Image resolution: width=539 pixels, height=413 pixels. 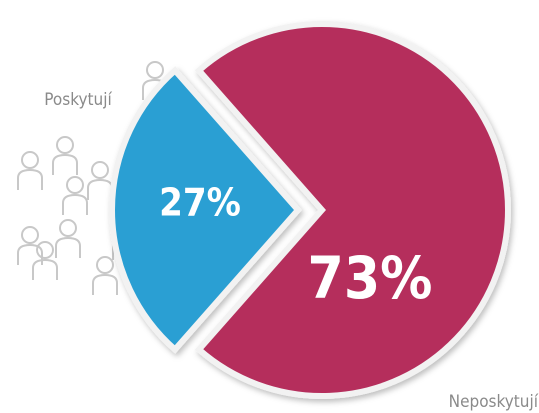 I want to click on category-label: Poskytují, so click(x=78, y=100).